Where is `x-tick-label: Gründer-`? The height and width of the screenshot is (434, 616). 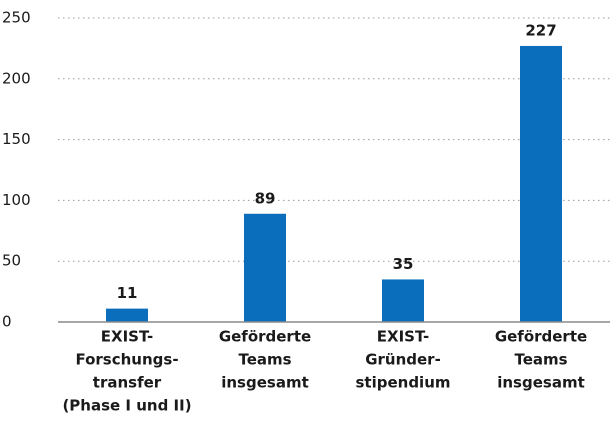 x-tick-label: Gründer- is located at coordinates (403, 360).